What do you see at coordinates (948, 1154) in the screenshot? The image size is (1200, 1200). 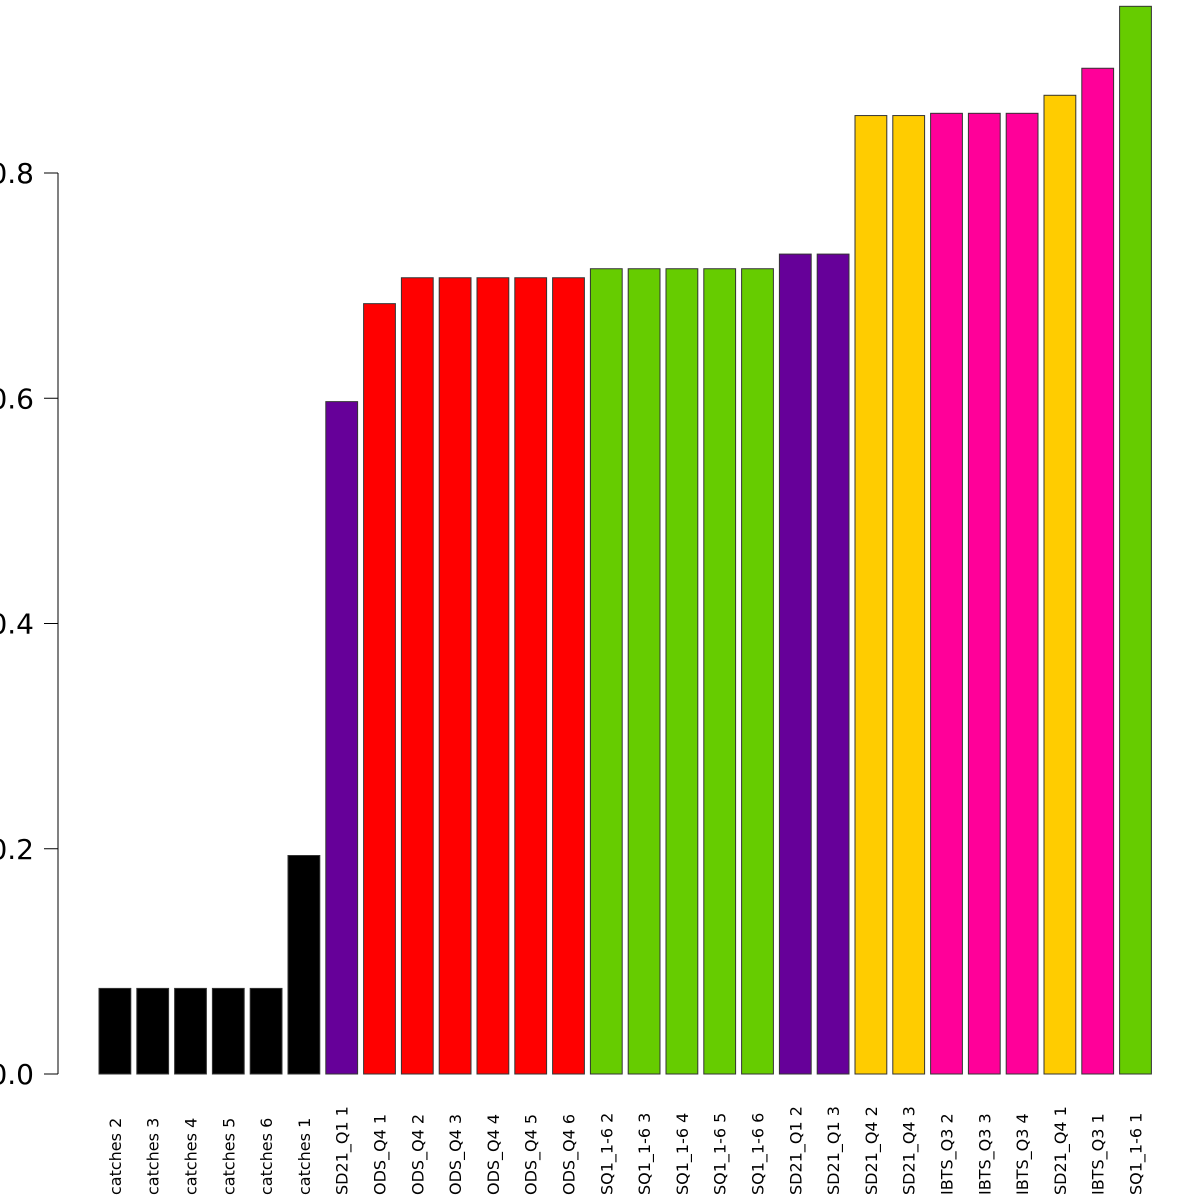 I see `x-tick-label: IBTS_Q3 2` at bounding box center [948, 1154].